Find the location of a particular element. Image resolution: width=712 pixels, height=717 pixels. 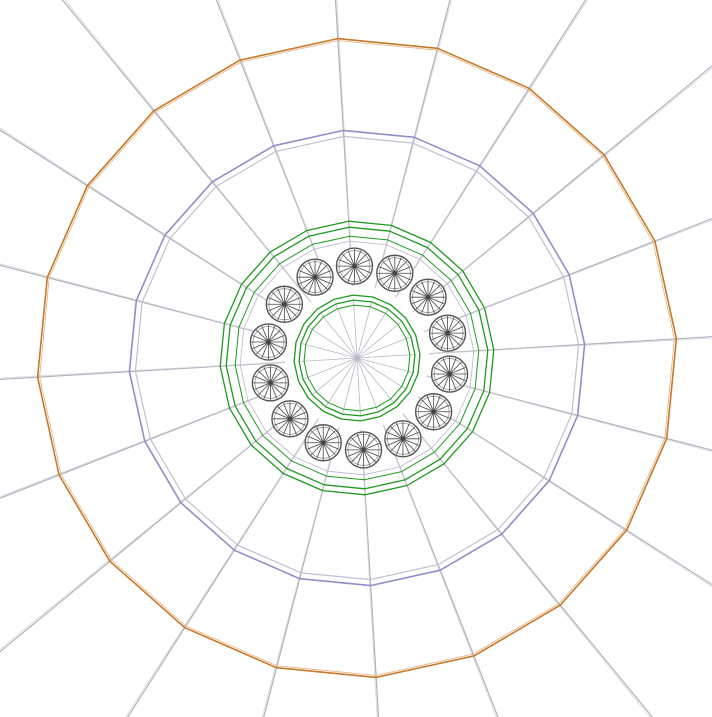

green-inner-ring is located at coordinates (357, 358).